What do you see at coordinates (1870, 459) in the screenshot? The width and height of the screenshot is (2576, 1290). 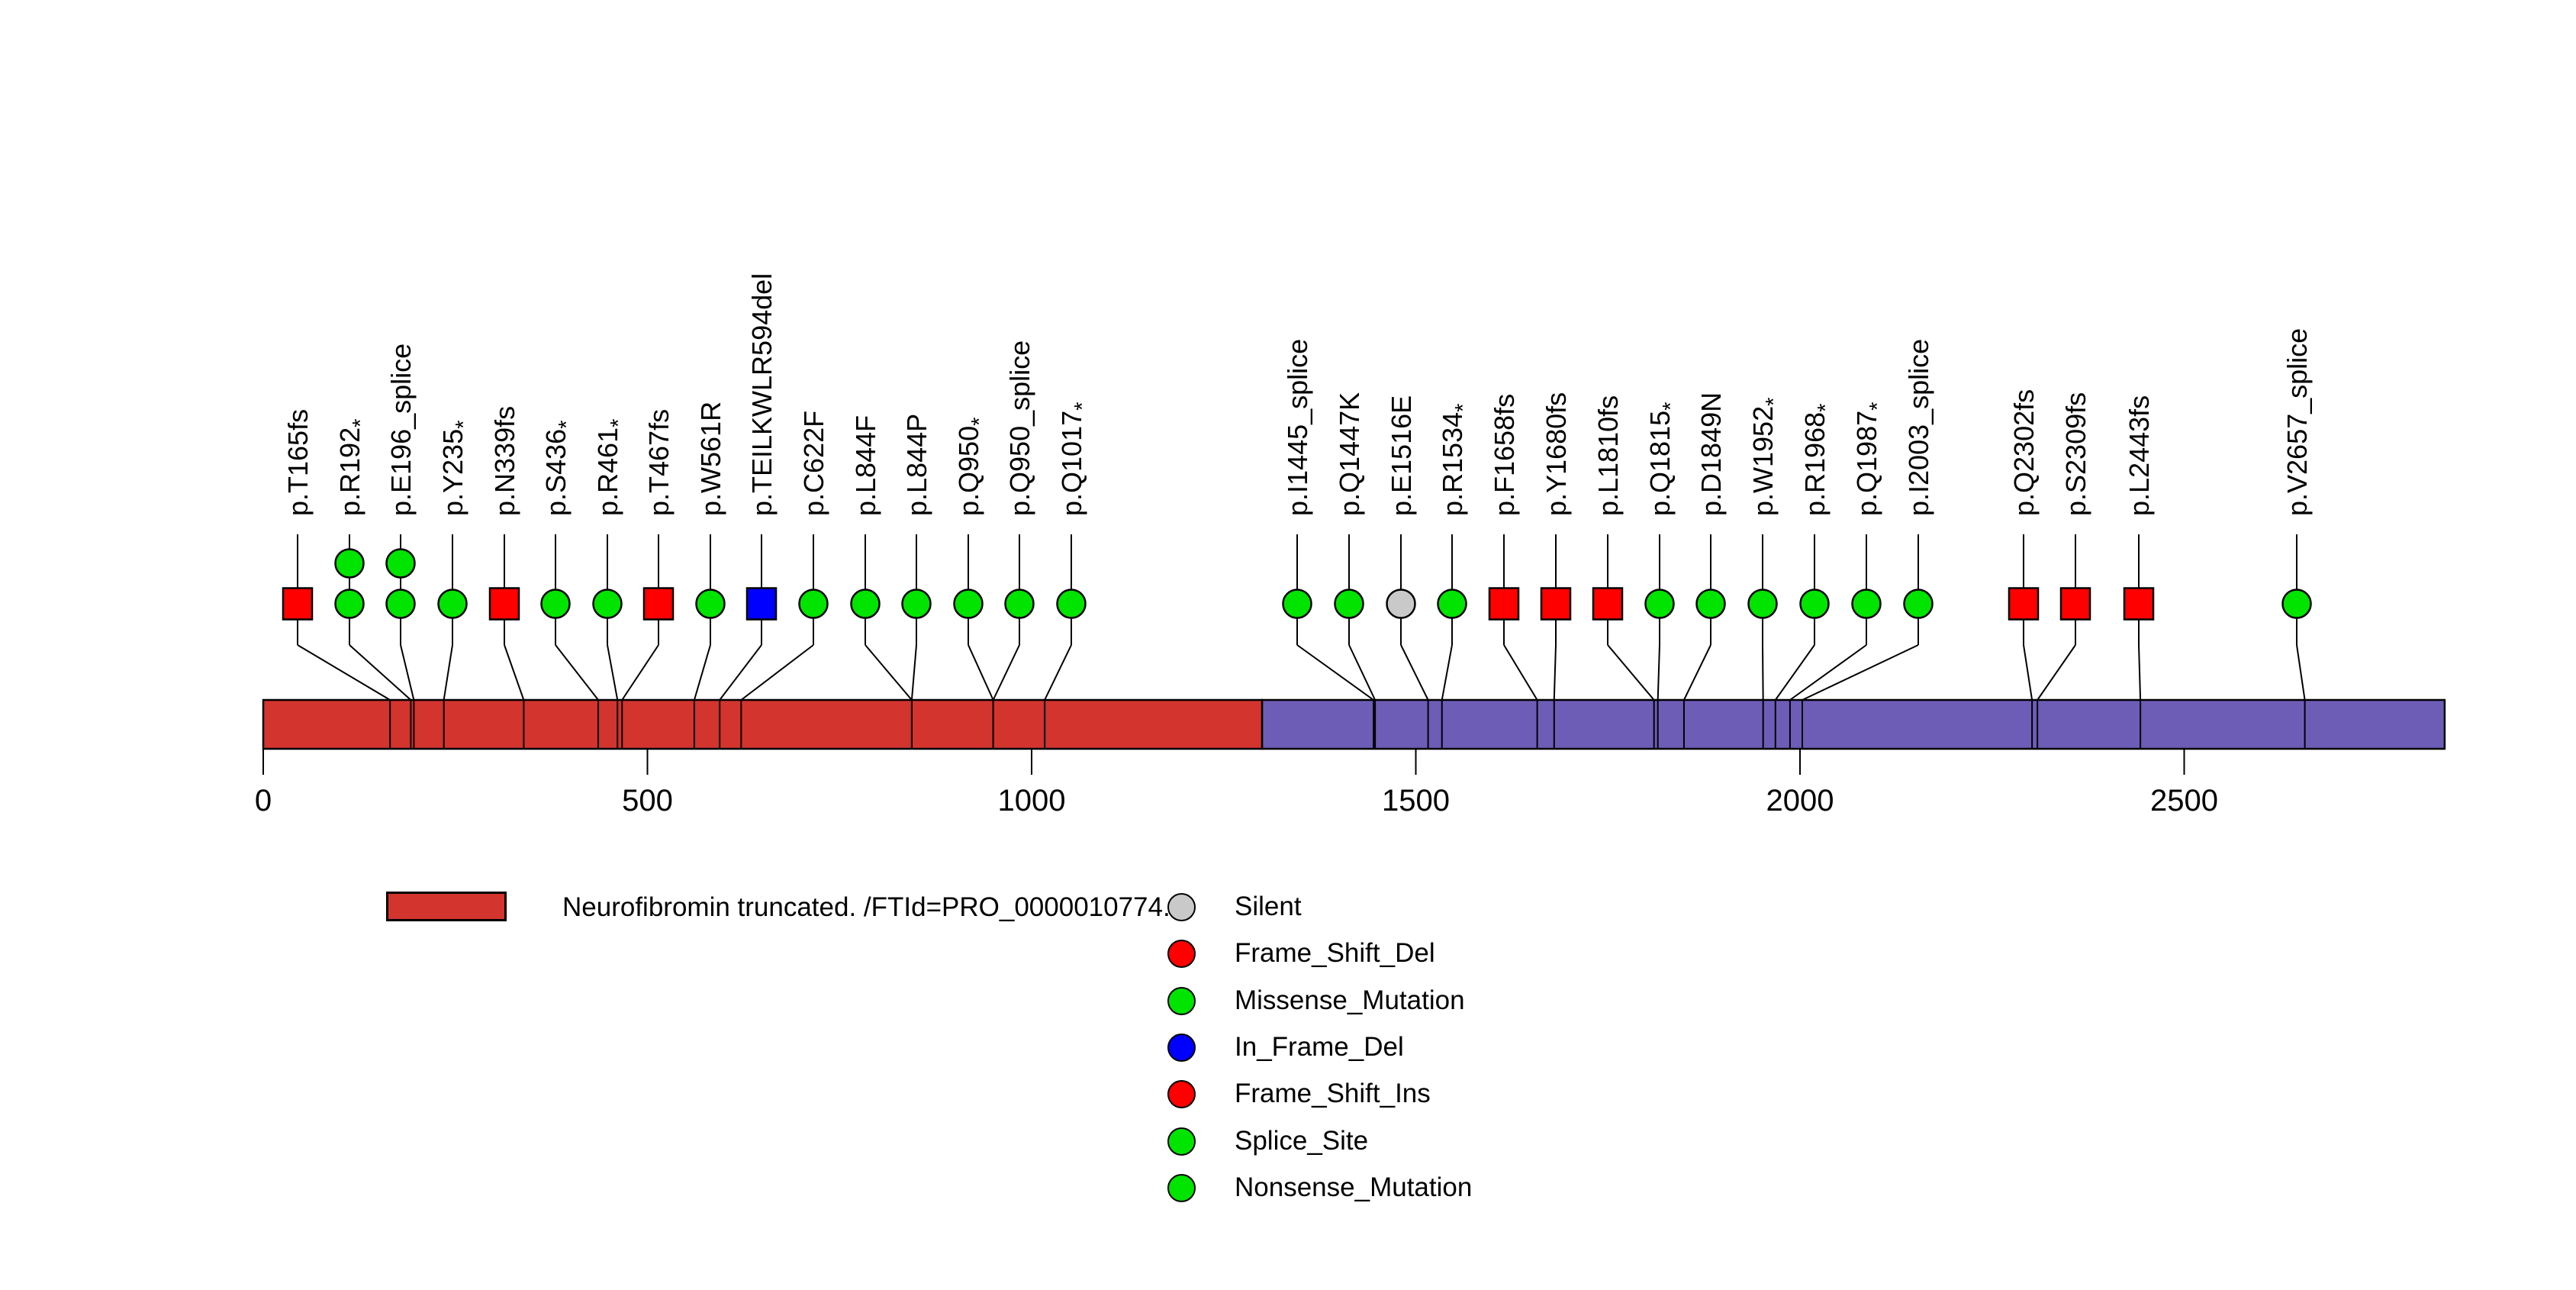 I see `mutation-label-p.Q1987*: p.Q1987*` at bounding box center [1870, 459].